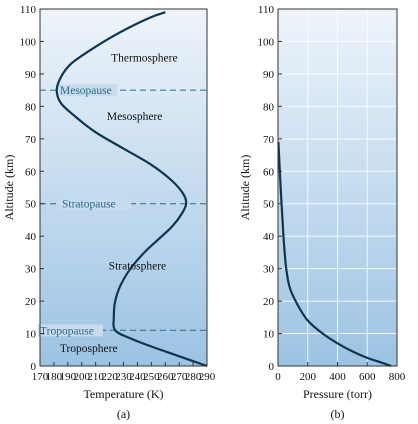 This screenshot has height=424, width=418. Describe the element at coordinates (334, 255) in the screenshot. I see `pressure-curve` at that location.